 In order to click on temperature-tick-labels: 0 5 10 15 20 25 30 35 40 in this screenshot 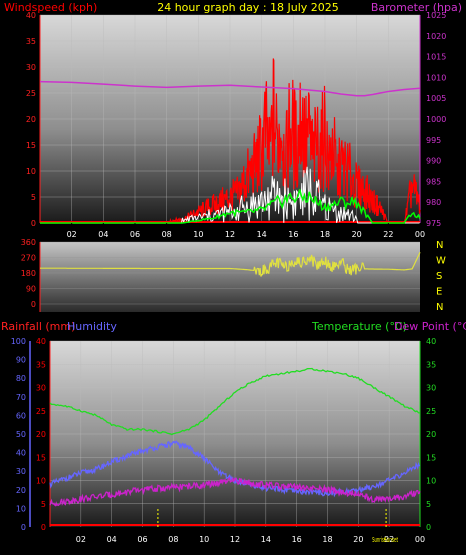, I will do `click(431, 434)`.